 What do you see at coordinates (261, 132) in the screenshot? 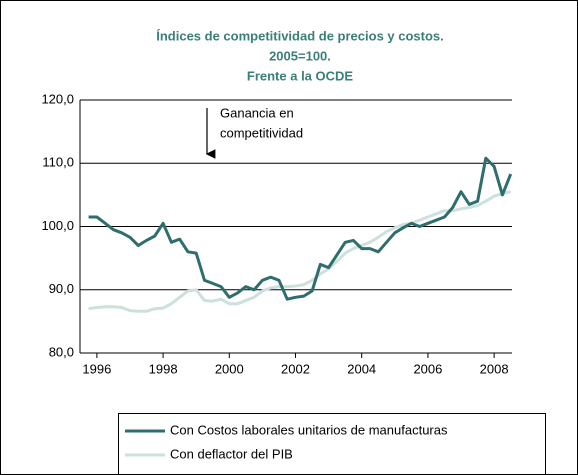
I see `annotation: competitividad` at bounding box center [261, 132].